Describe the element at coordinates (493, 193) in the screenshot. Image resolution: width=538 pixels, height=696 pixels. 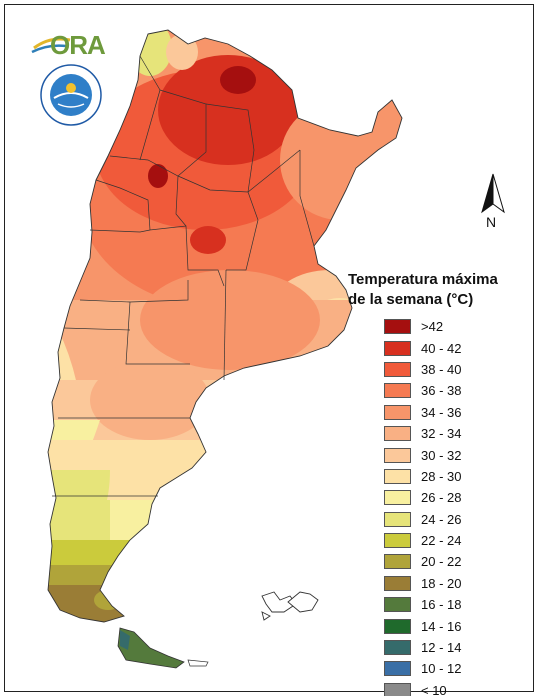
I see `north-arrow-icon` at that location.